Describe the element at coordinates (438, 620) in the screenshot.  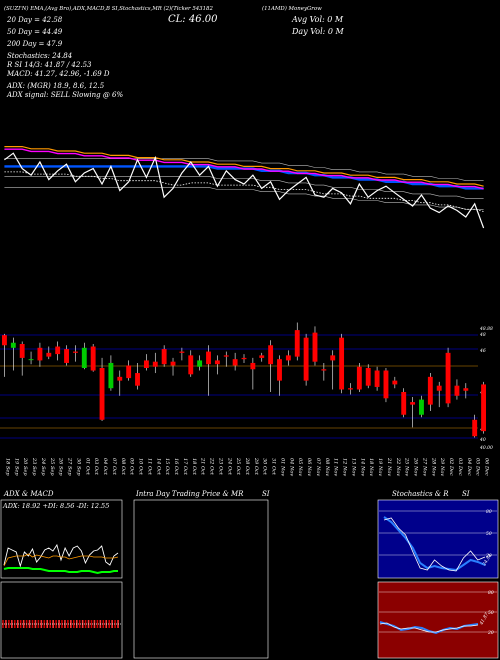
I see `rsi-panel-frame` at that location.